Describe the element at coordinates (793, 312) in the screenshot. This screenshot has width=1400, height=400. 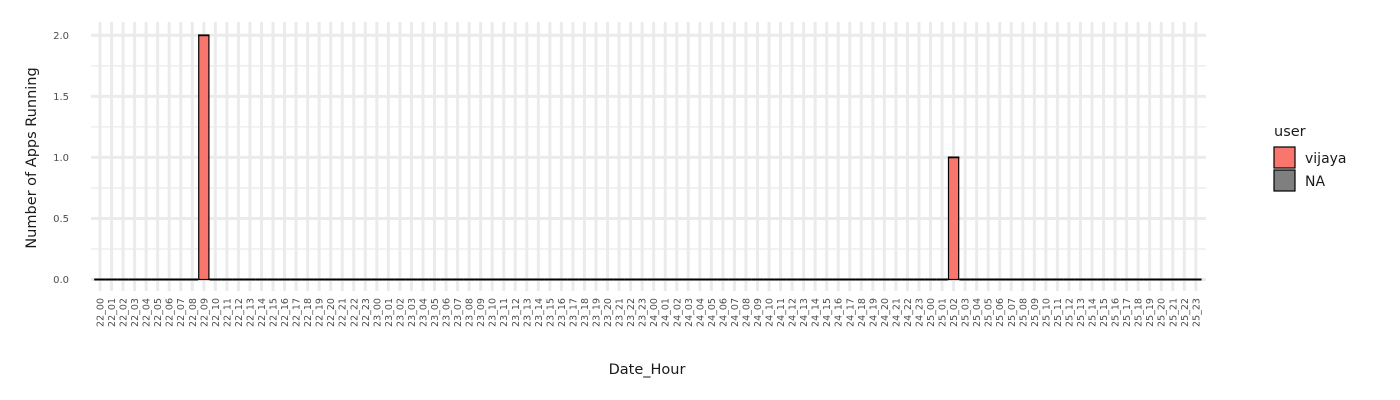
I see `x-tick-label: 24_12` at that location.